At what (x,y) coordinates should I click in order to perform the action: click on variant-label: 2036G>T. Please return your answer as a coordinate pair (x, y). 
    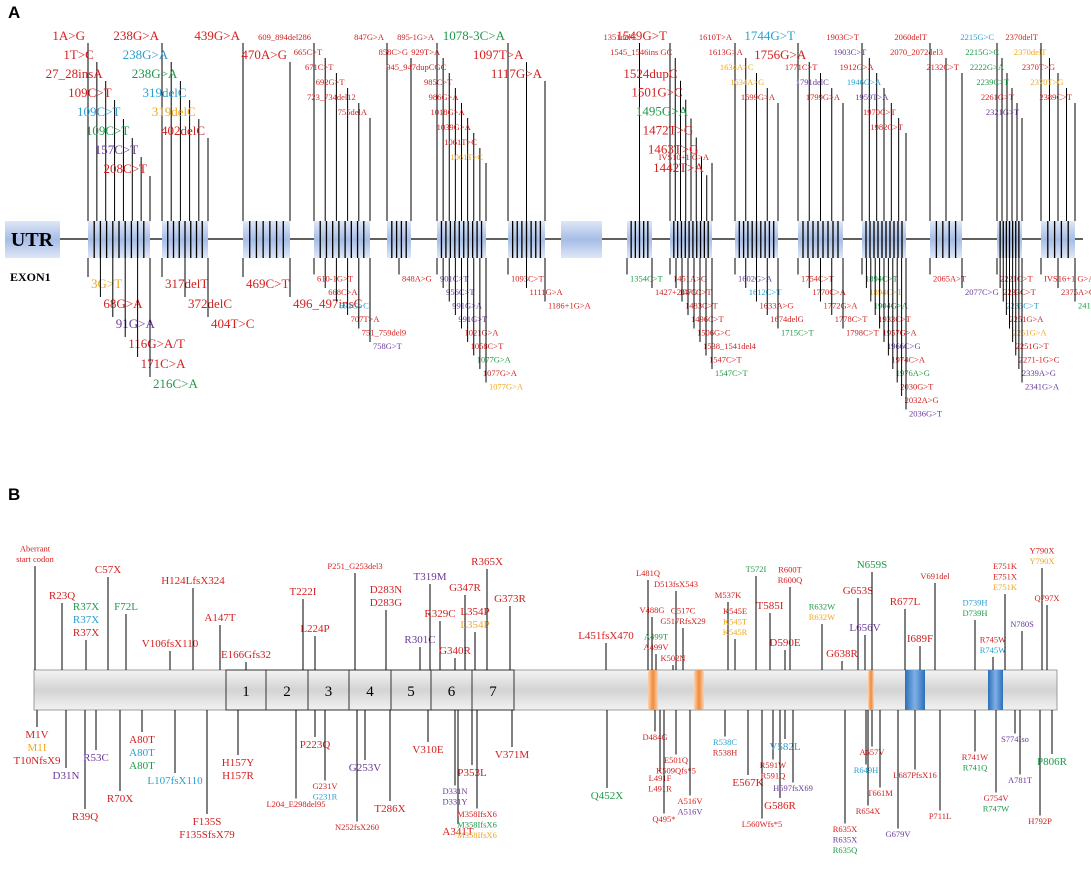
    Looking at the image, I should click on (926, 414).